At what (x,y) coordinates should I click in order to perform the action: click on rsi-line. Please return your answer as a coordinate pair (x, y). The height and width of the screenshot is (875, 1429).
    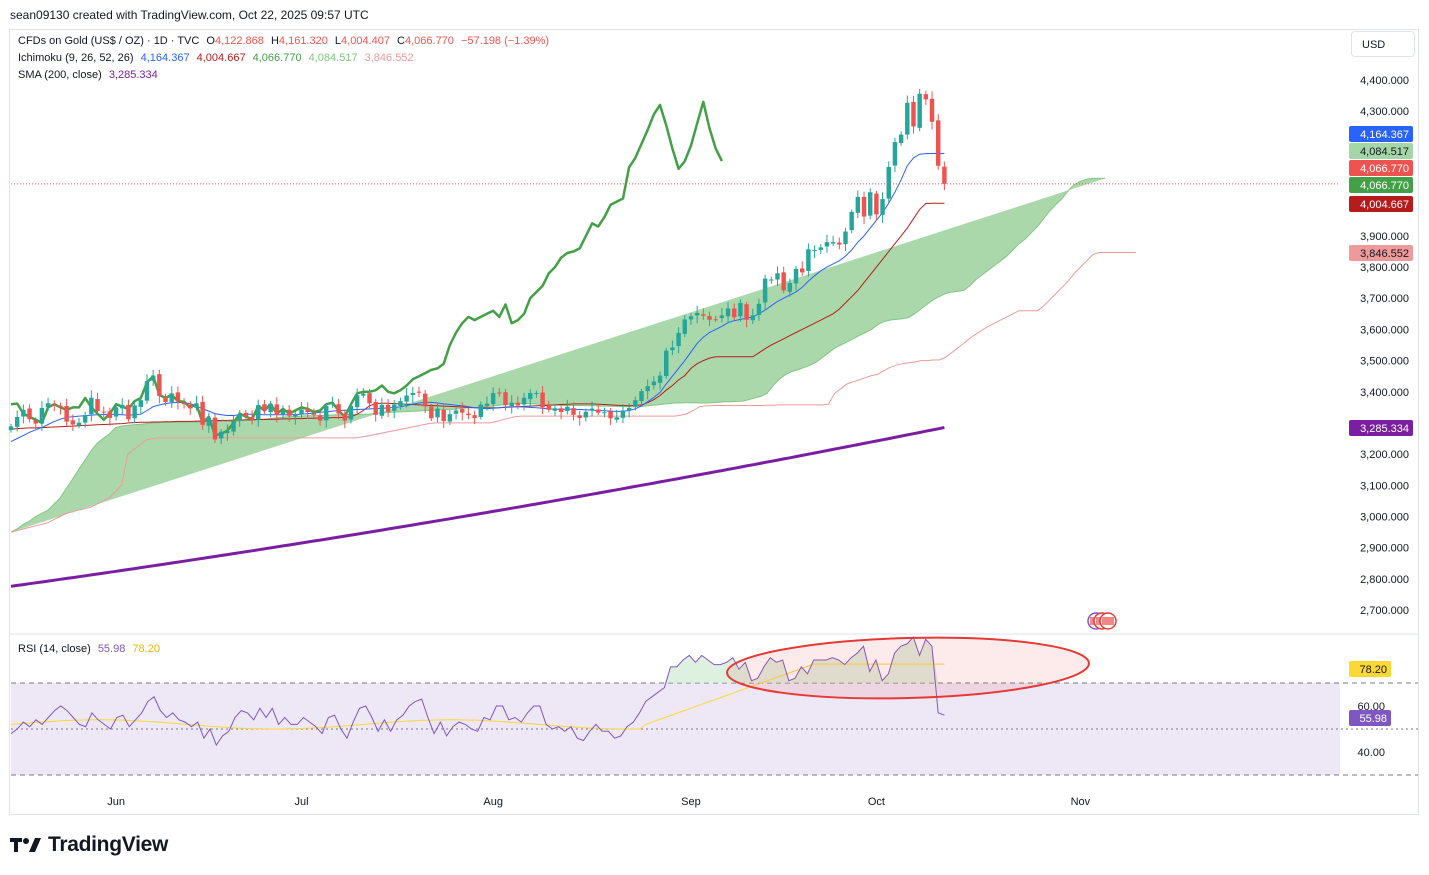
    Looking at the image, I should click on (477, 691).